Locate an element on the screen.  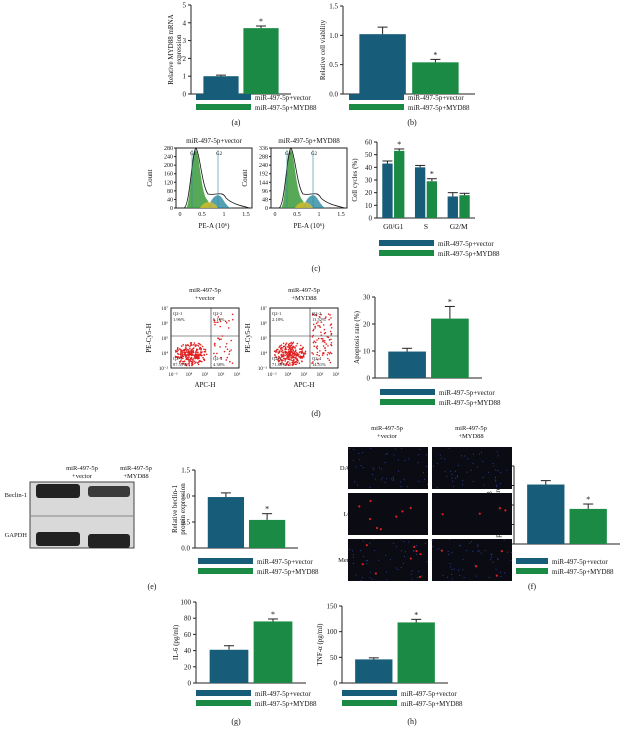
y-tick-label: 1.0 is located at coordinates (333, 36).